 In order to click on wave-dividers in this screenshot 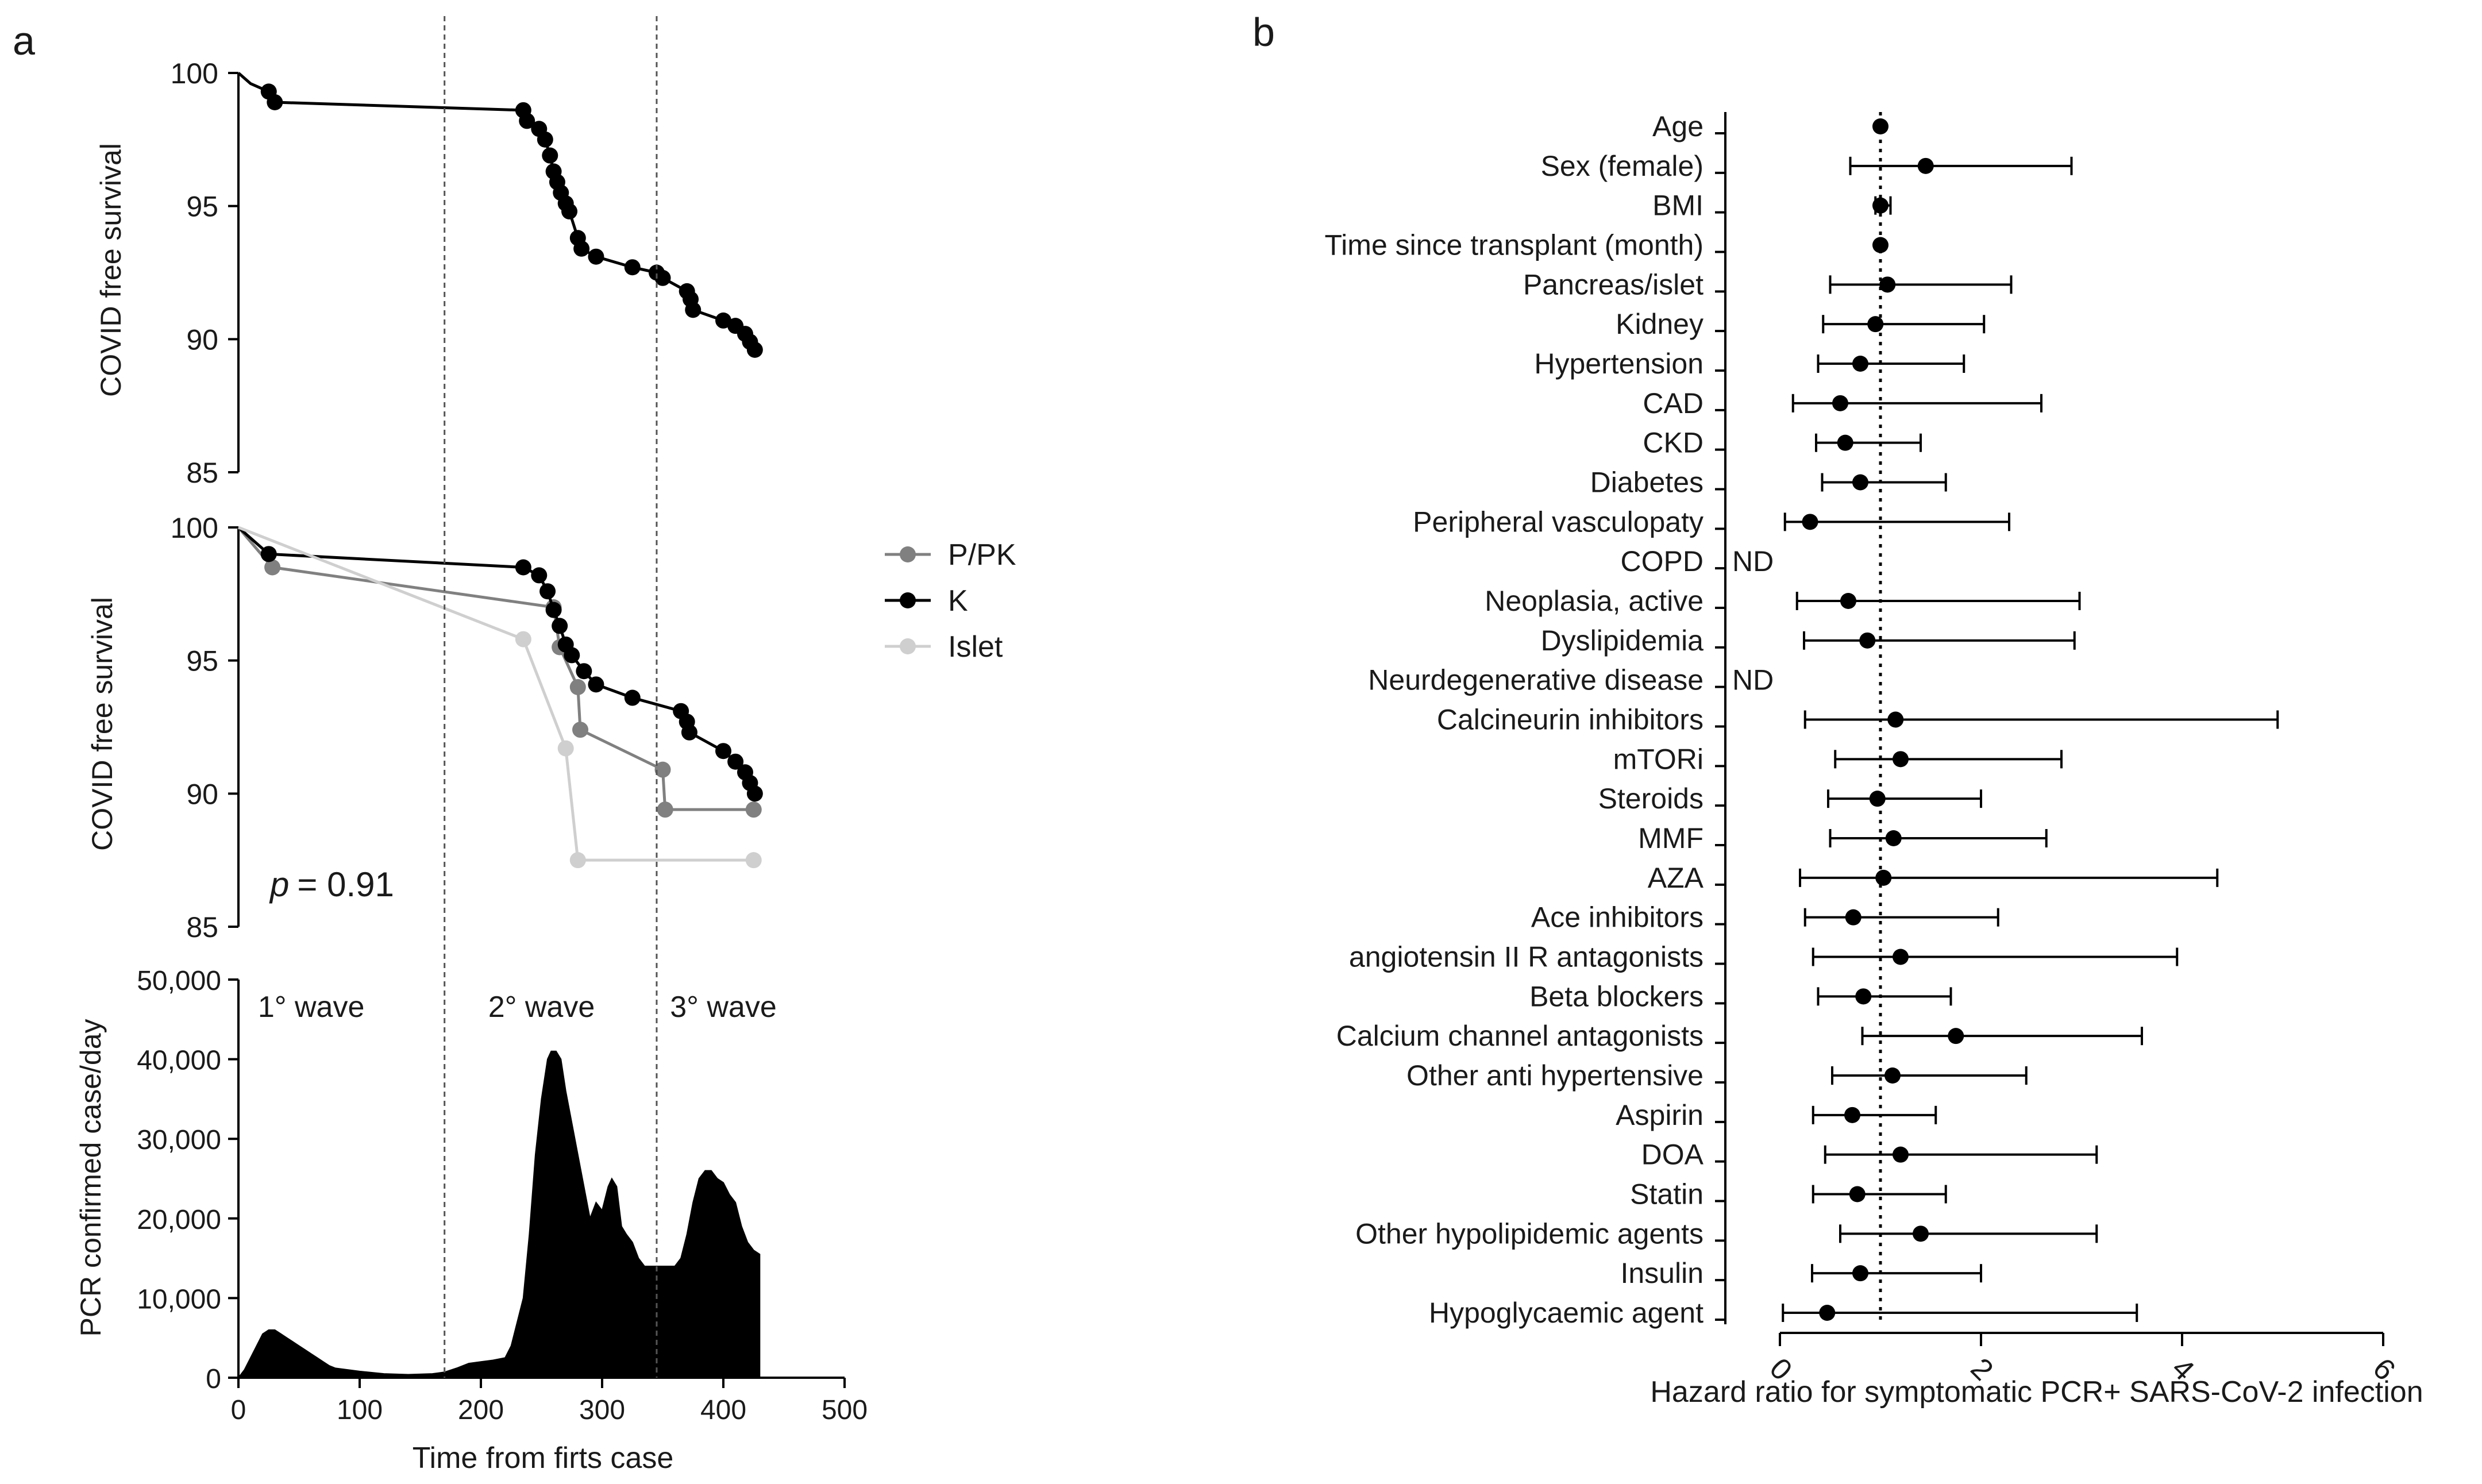, I will do `click(551, 697)`.